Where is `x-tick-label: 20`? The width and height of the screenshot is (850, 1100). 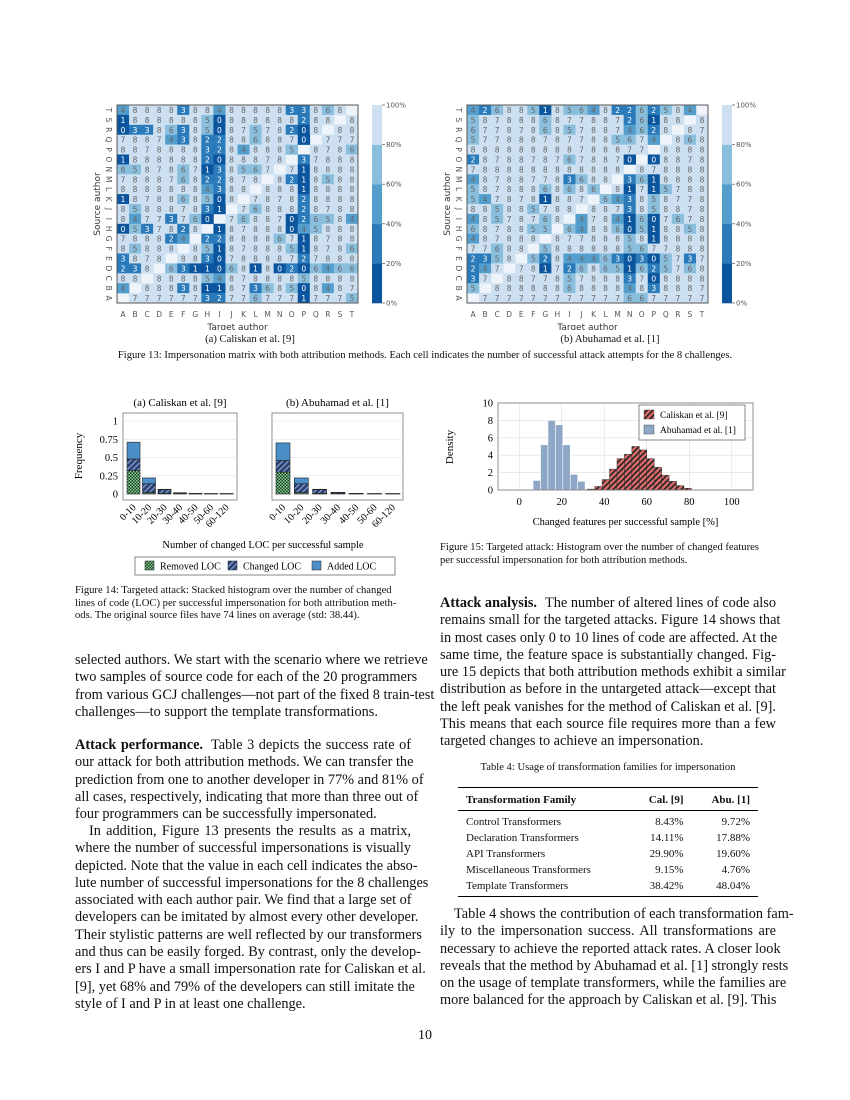 x-tick-label: 20 is located at coordinates (562, 502).